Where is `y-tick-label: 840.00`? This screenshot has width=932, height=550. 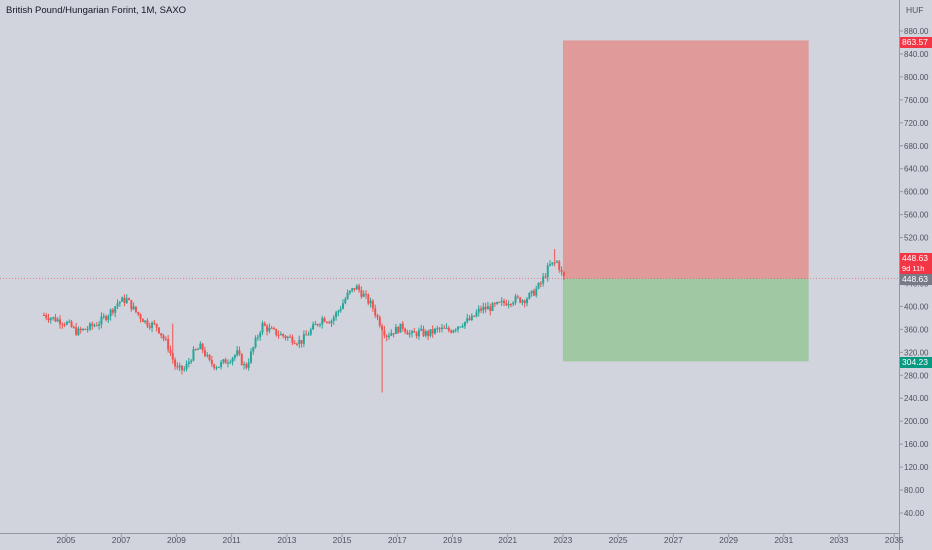 y-tick-label: 840.00 is located at coordinates (916, 54).